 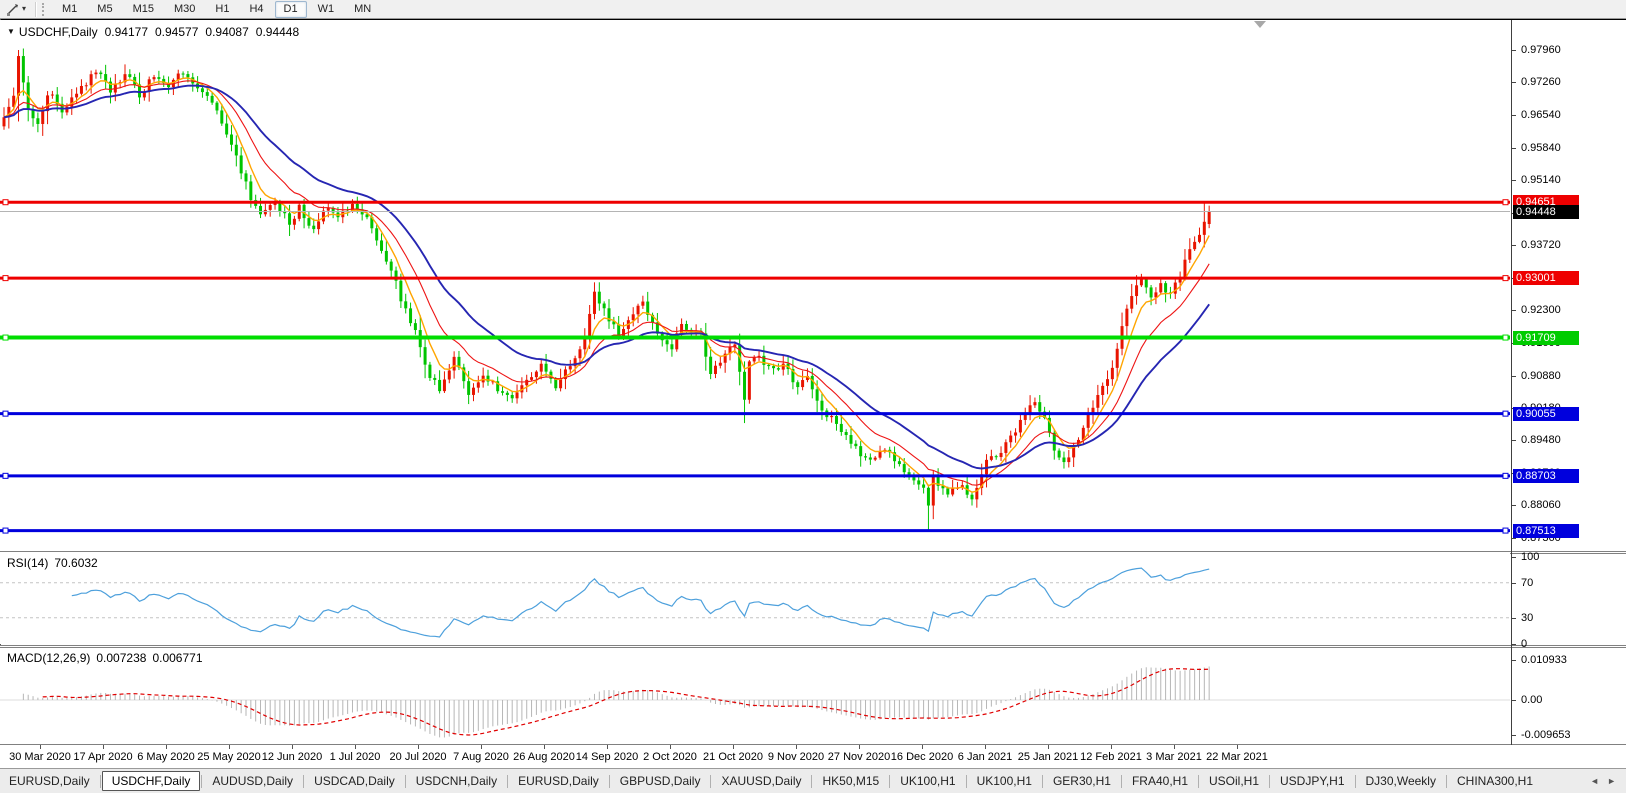 I want to click on time-tick-label: 21 Oct 2020, so click(x=733, y=757).